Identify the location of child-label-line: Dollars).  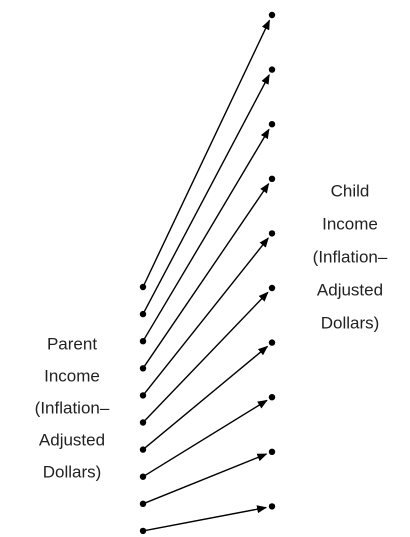
(350, 322).